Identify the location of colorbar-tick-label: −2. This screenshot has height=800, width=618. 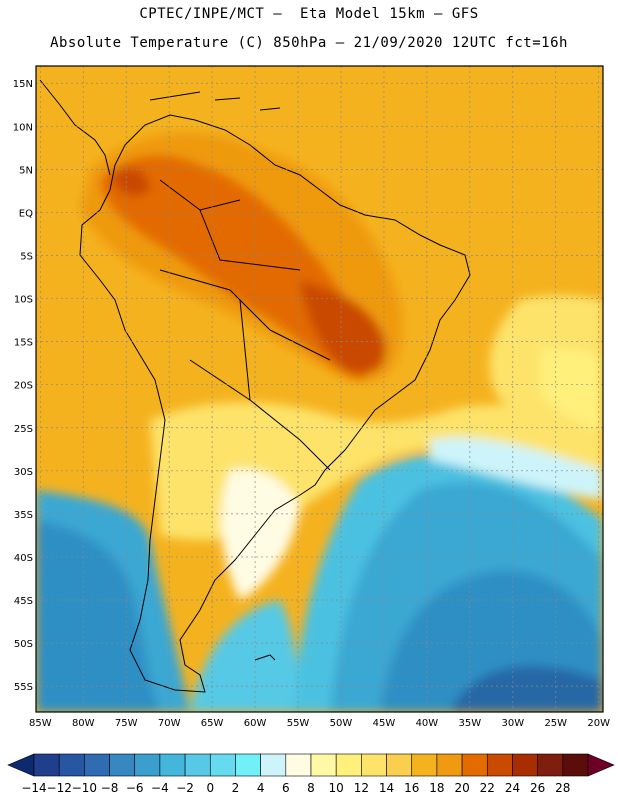
(185, 788).